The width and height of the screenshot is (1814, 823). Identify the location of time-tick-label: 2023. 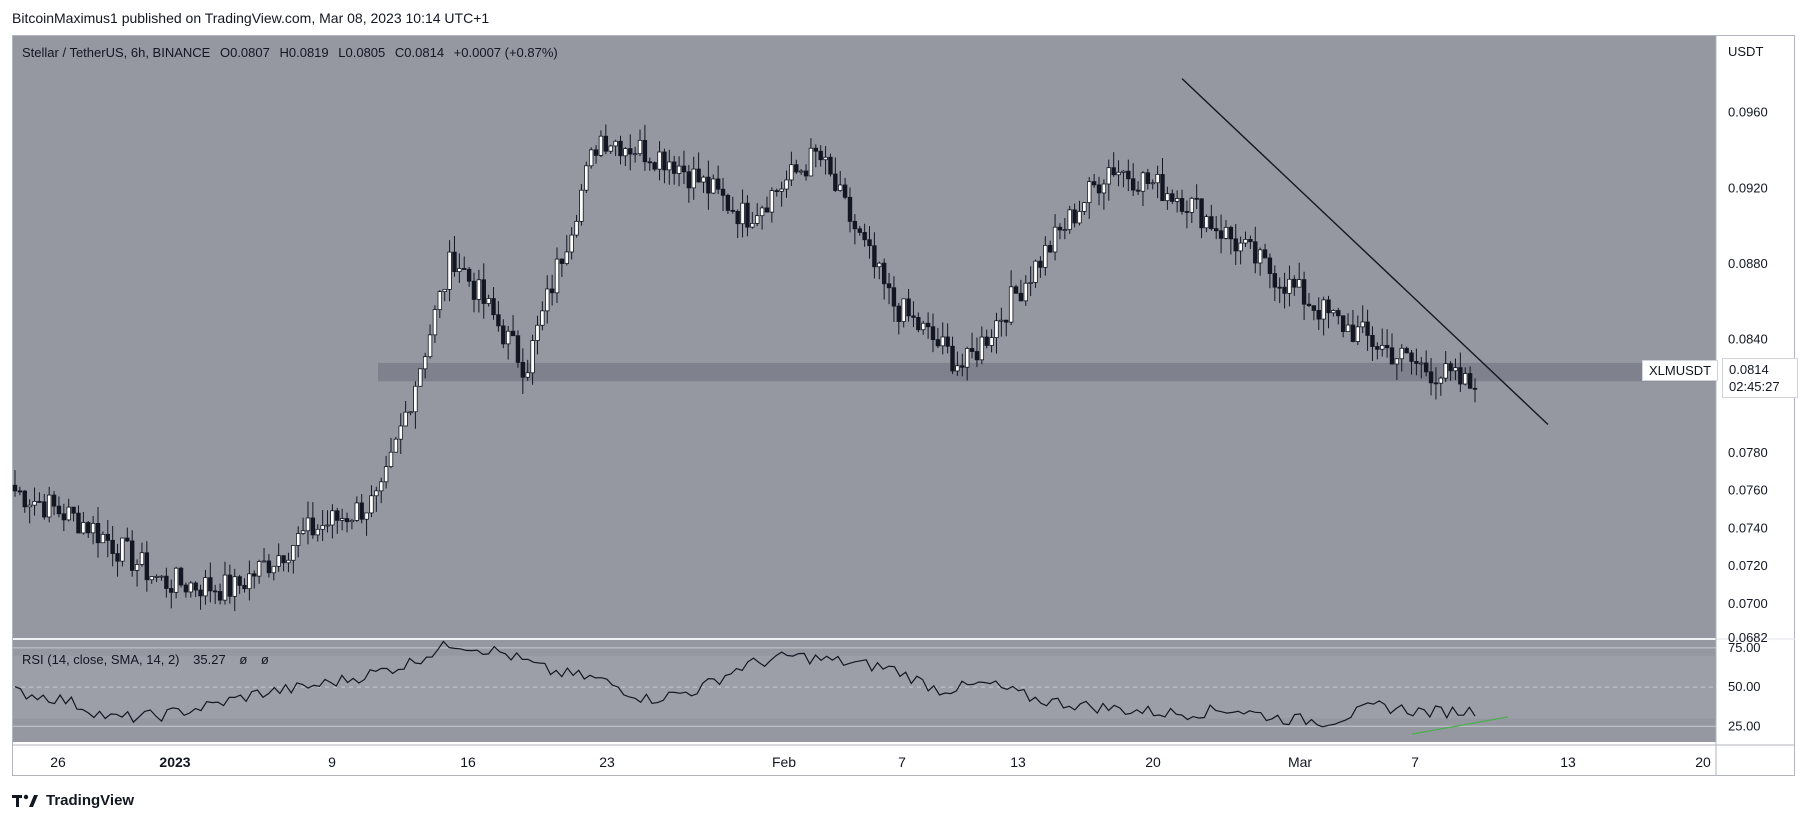
(174, 762).